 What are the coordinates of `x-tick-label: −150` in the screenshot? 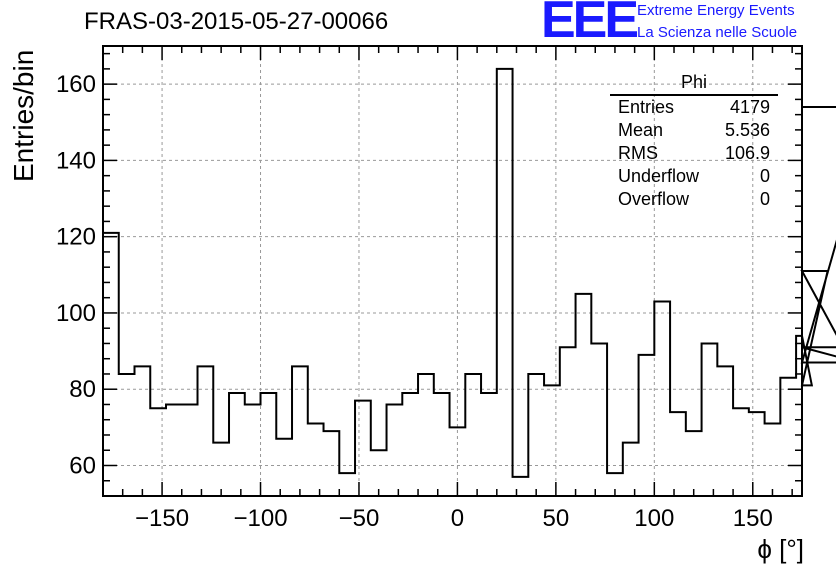 It's located at (162, 518).